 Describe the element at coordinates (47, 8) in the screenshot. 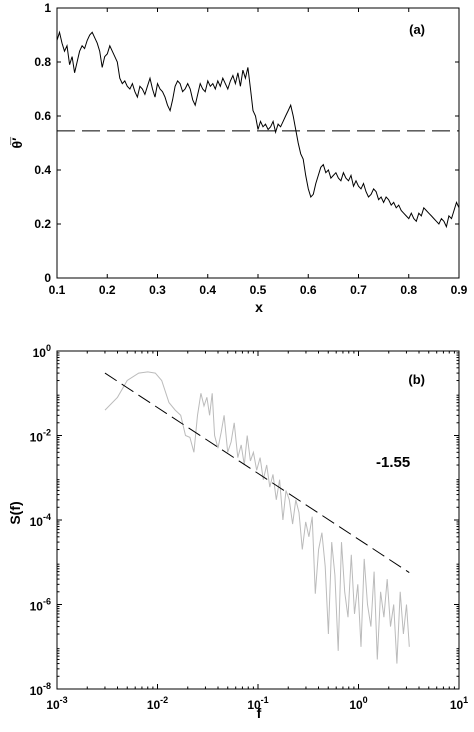

I see `panel-a-y-tick-label: 1` at that location.